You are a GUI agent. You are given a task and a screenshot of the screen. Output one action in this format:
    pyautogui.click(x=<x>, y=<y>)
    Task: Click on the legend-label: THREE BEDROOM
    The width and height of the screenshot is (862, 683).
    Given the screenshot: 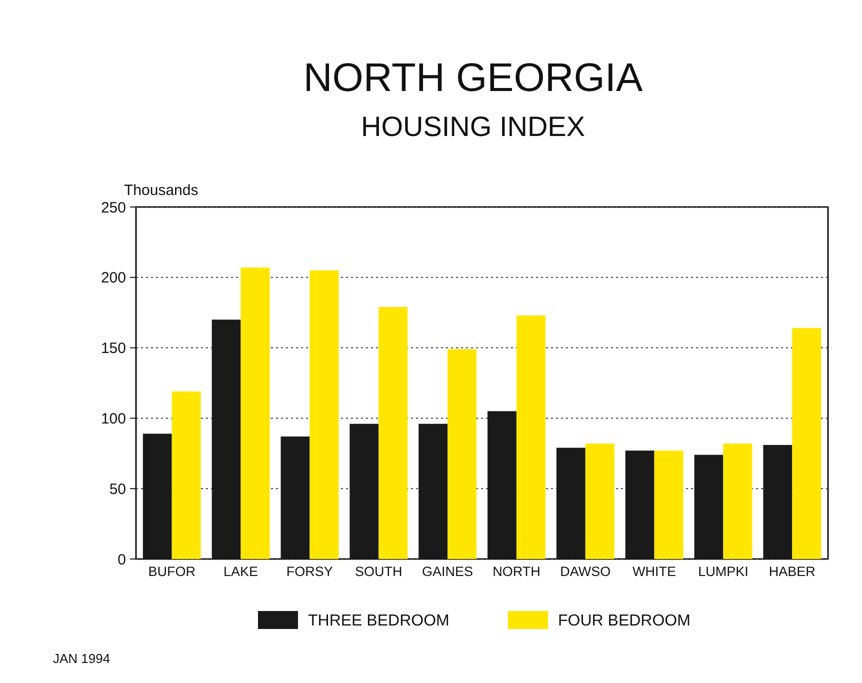 What is the action you would take?
    pyautogui.click(x=379, y=621)
    